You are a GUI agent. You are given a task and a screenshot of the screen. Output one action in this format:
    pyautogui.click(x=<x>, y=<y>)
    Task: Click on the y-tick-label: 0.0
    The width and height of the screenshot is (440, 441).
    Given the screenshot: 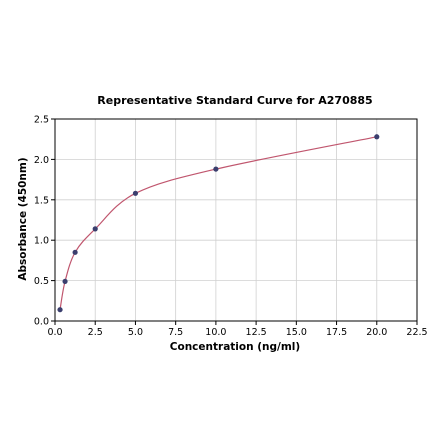 What is the action you would take?
    pyautogui.click(x=41, y=322)
    